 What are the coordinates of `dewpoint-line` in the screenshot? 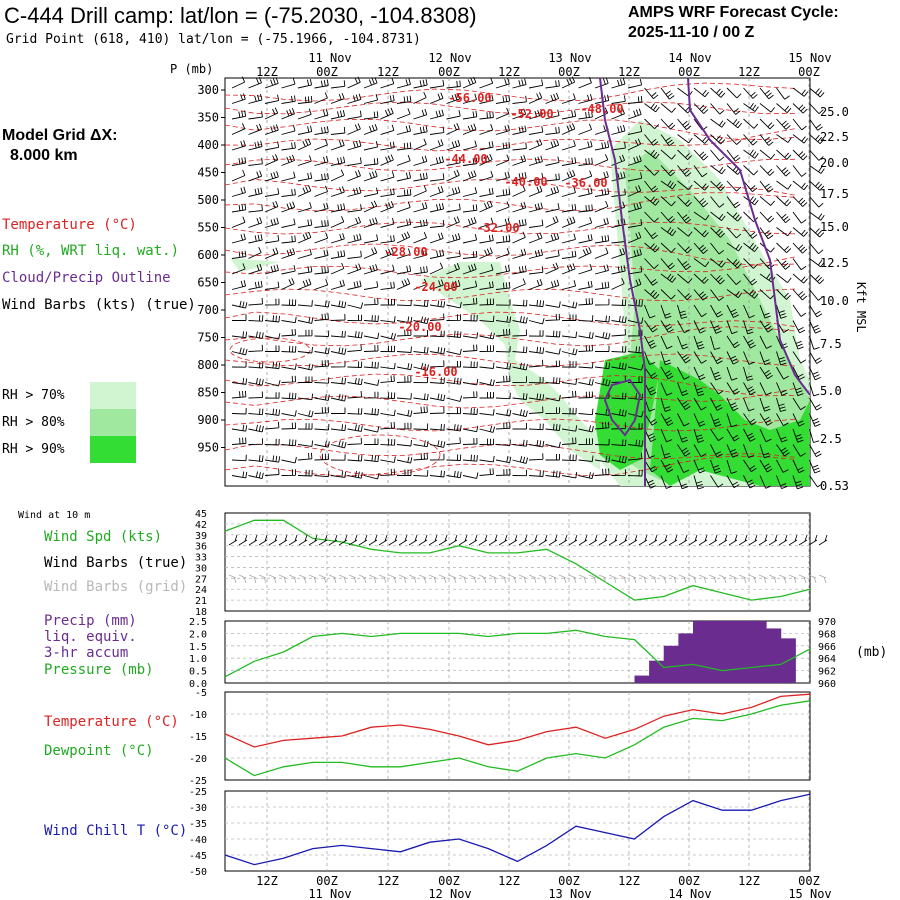 It's located at (517, 738).